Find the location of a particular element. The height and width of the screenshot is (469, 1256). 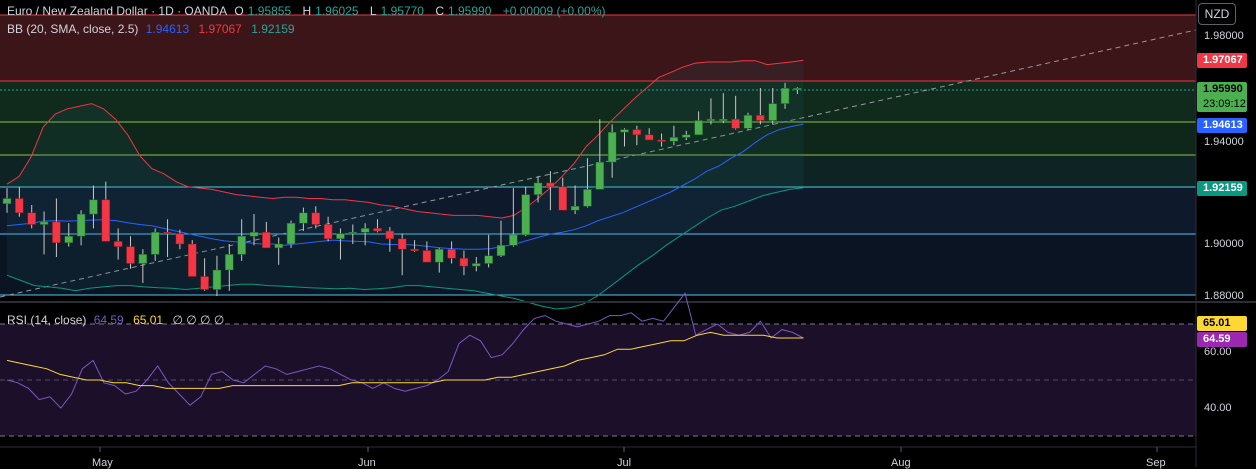

symbol-name: Euro / New Zealand Dollar · 1D · OANDA is located at coordinates (117, 11).